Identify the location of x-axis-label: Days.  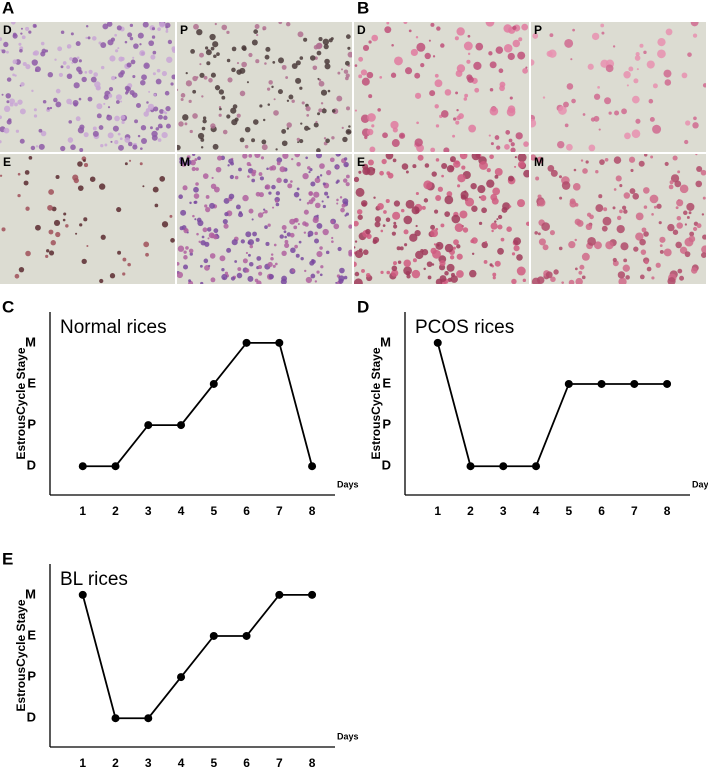
(348, 484).